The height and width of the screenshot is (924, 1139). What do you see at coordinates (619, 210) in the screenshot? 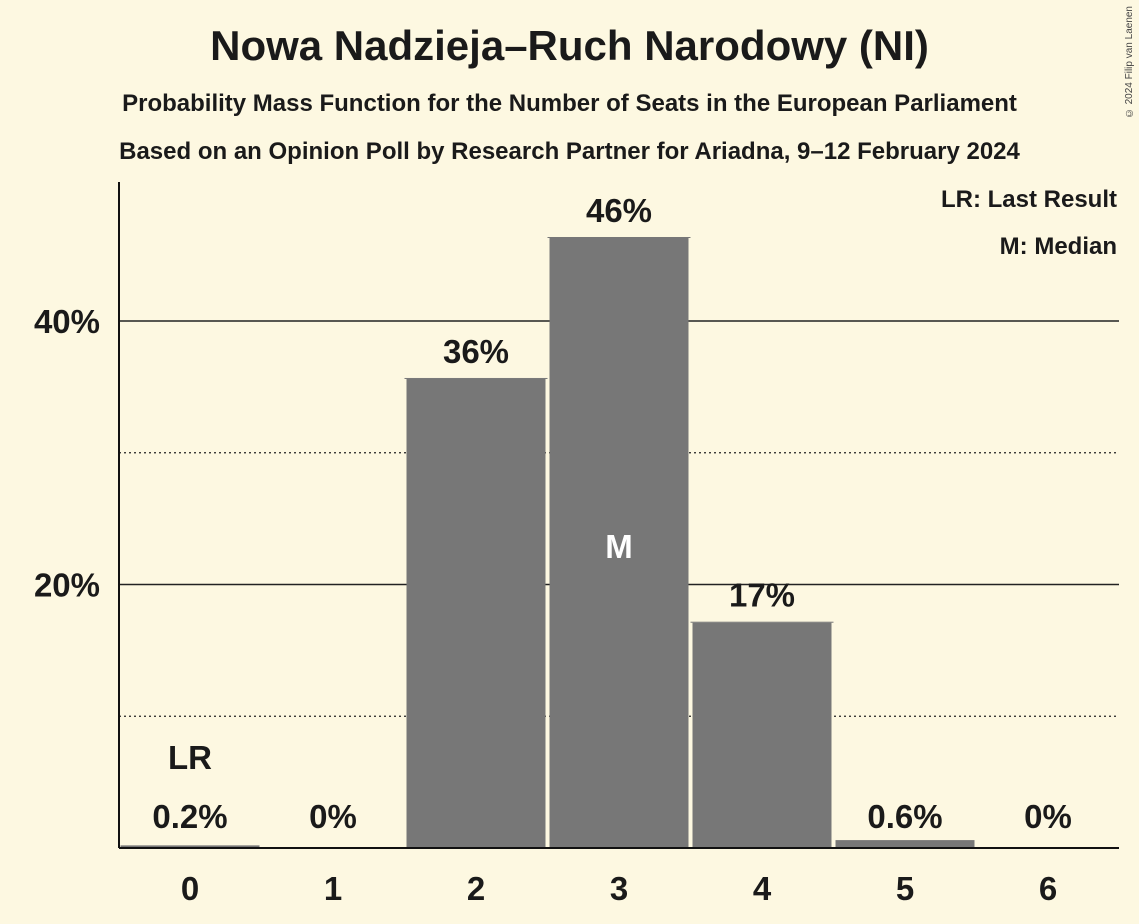
I see `data-label: 46%` at bounding box center [619, 210].